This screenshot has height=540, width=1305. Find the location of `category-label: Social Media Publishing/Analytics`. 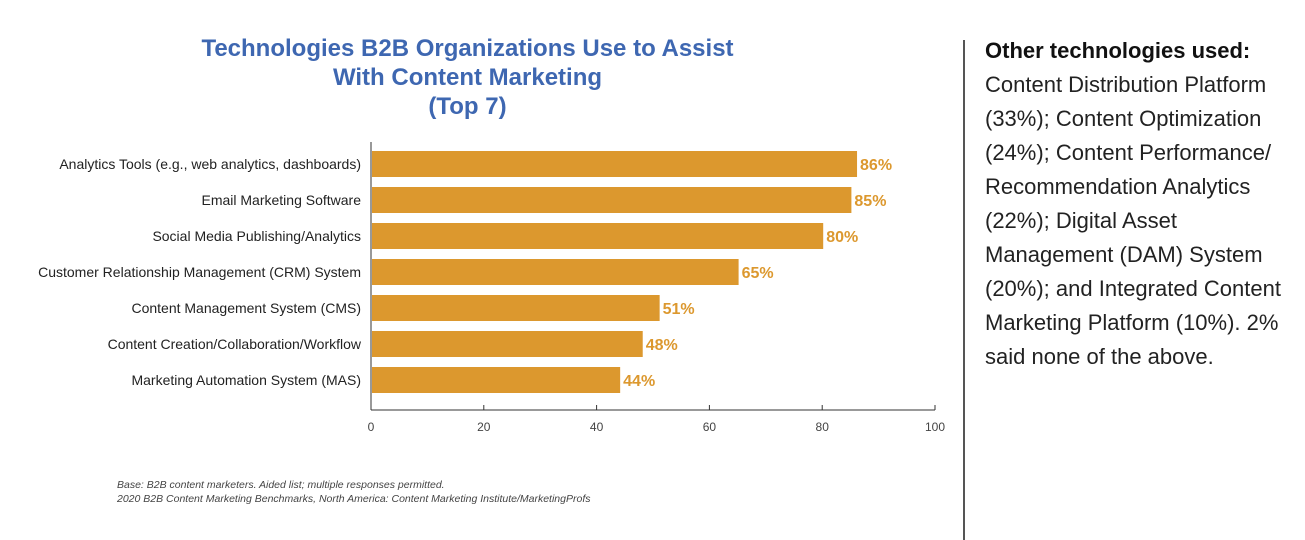

category-label: Social Media Publishing/Analytics is located at coordinates (256, 236).